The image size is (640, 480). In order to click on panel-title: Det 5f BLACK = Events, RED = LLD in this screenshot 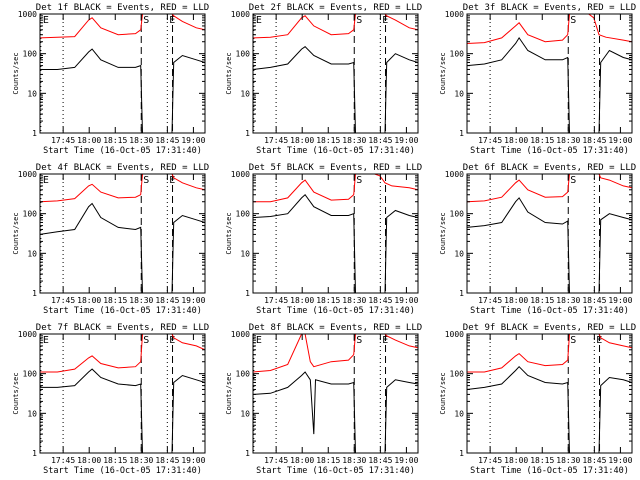, I will do `click(335, 168)`.